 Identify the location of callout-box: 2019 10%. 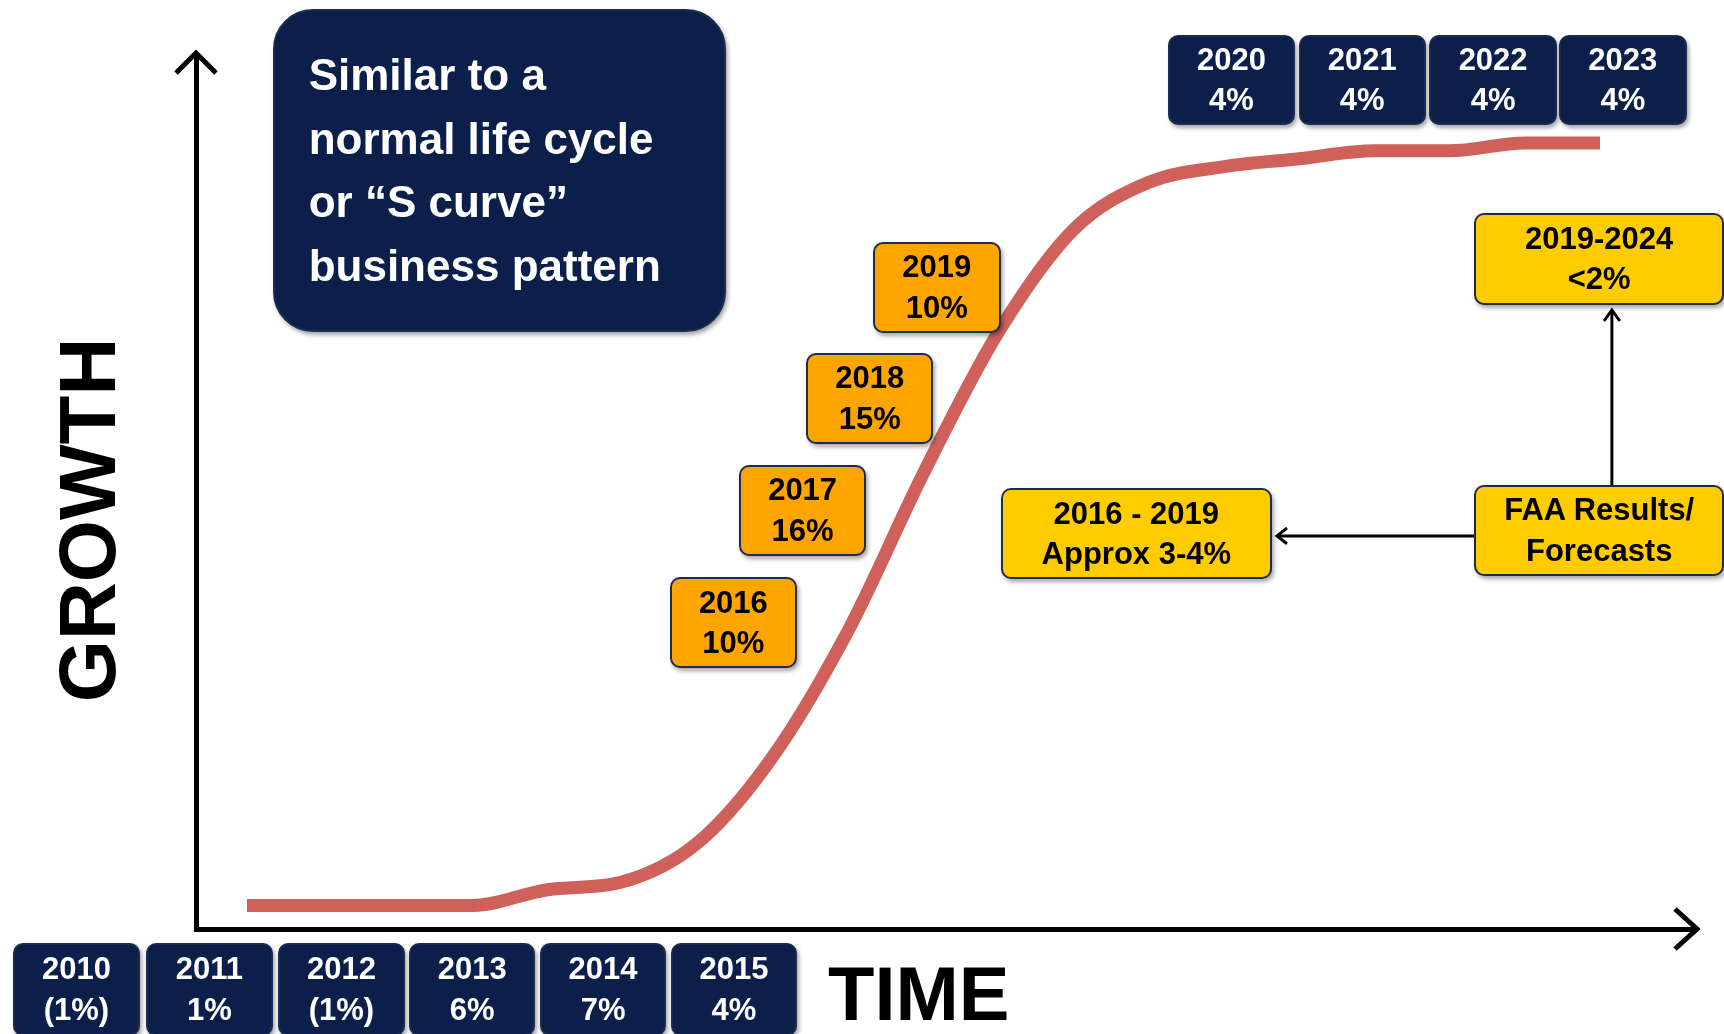
(937, 287).